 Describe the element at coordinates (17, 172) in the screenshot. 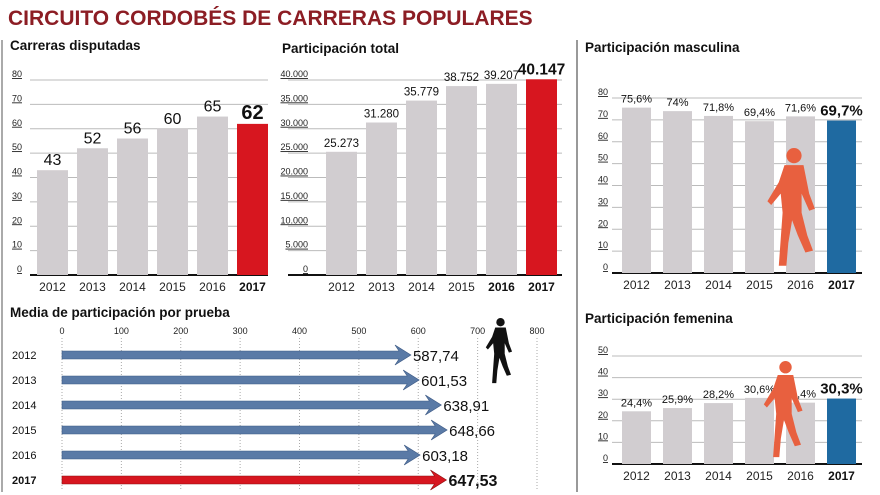

I see `y-tick-label: 40` at that location.